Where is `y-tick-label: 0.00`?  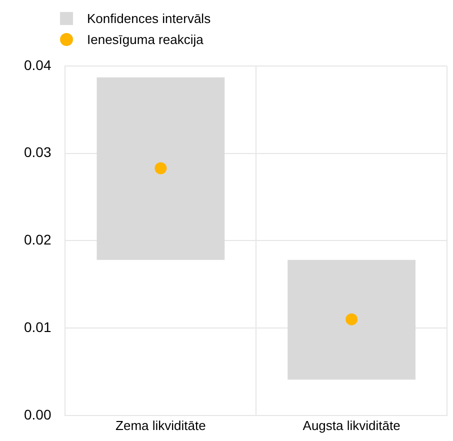
y-tick-label: 0.00 is located at coordinates (38, 414).